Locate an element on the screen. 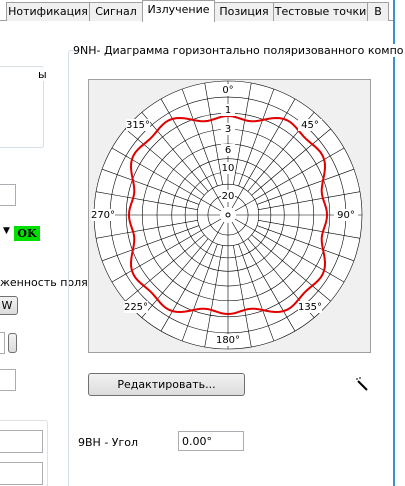 The height and width of the screenshot is (486, 405). angle-label: 45° is located at coordinates (310, 125).